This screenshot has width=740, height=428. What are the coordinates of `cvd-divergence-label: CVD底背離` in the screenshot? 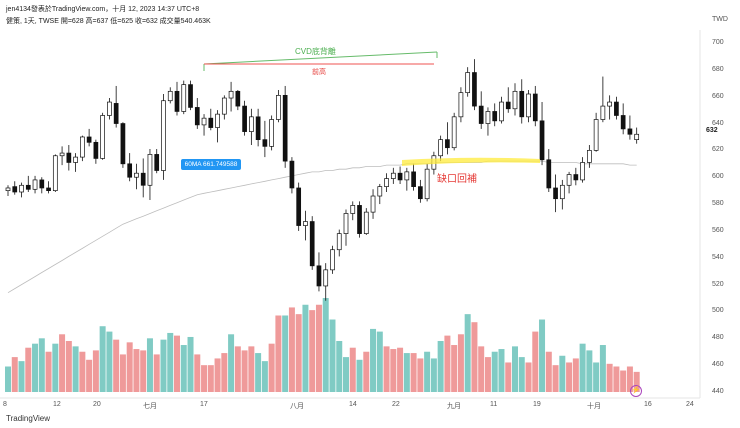 It's located at (315, 51).